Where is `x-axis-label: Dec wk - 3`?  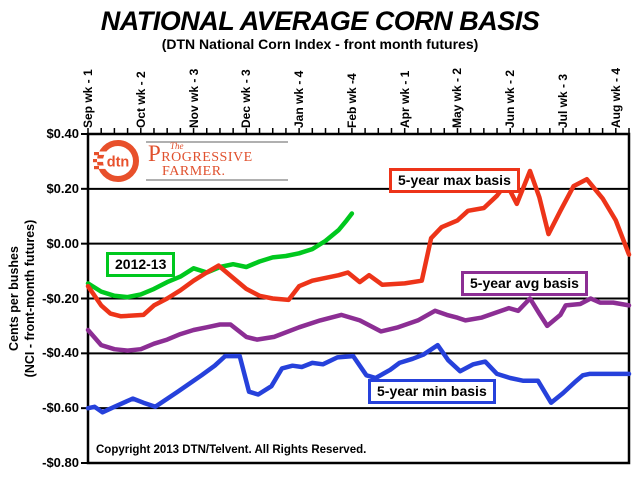 x-axis-label: Dec wk - 3 is located at coordinates (246, 98).